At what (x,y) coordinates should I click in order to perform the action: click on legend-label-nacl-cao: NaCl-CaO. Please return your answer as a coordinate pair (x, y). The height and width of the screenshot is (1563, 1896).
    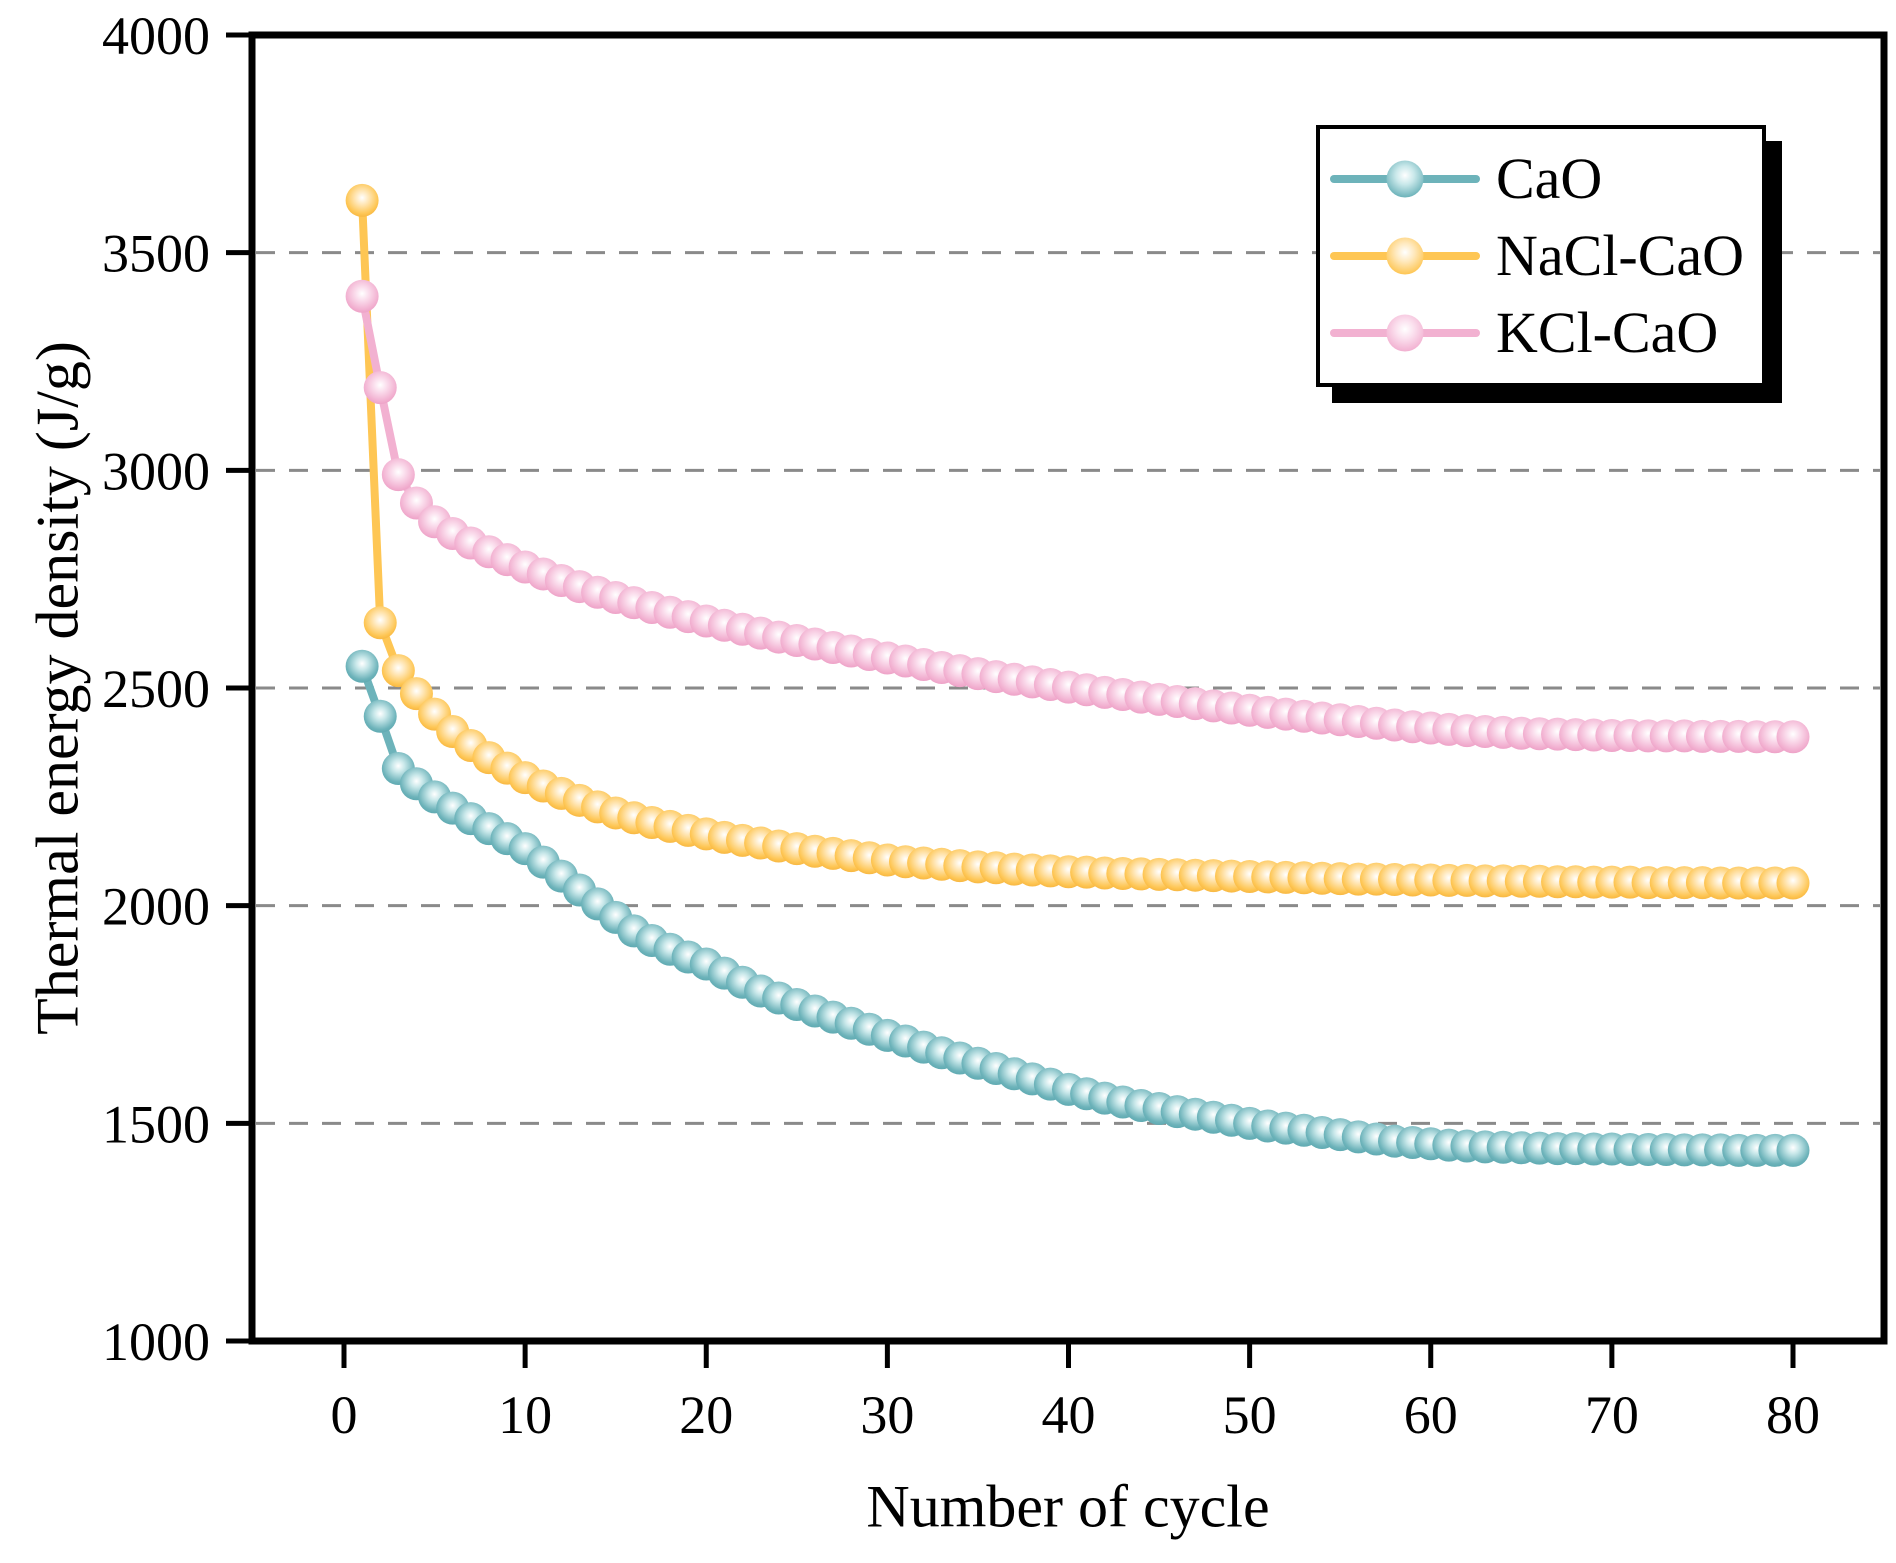
    Looking at the image, I should click on (1620, 255).